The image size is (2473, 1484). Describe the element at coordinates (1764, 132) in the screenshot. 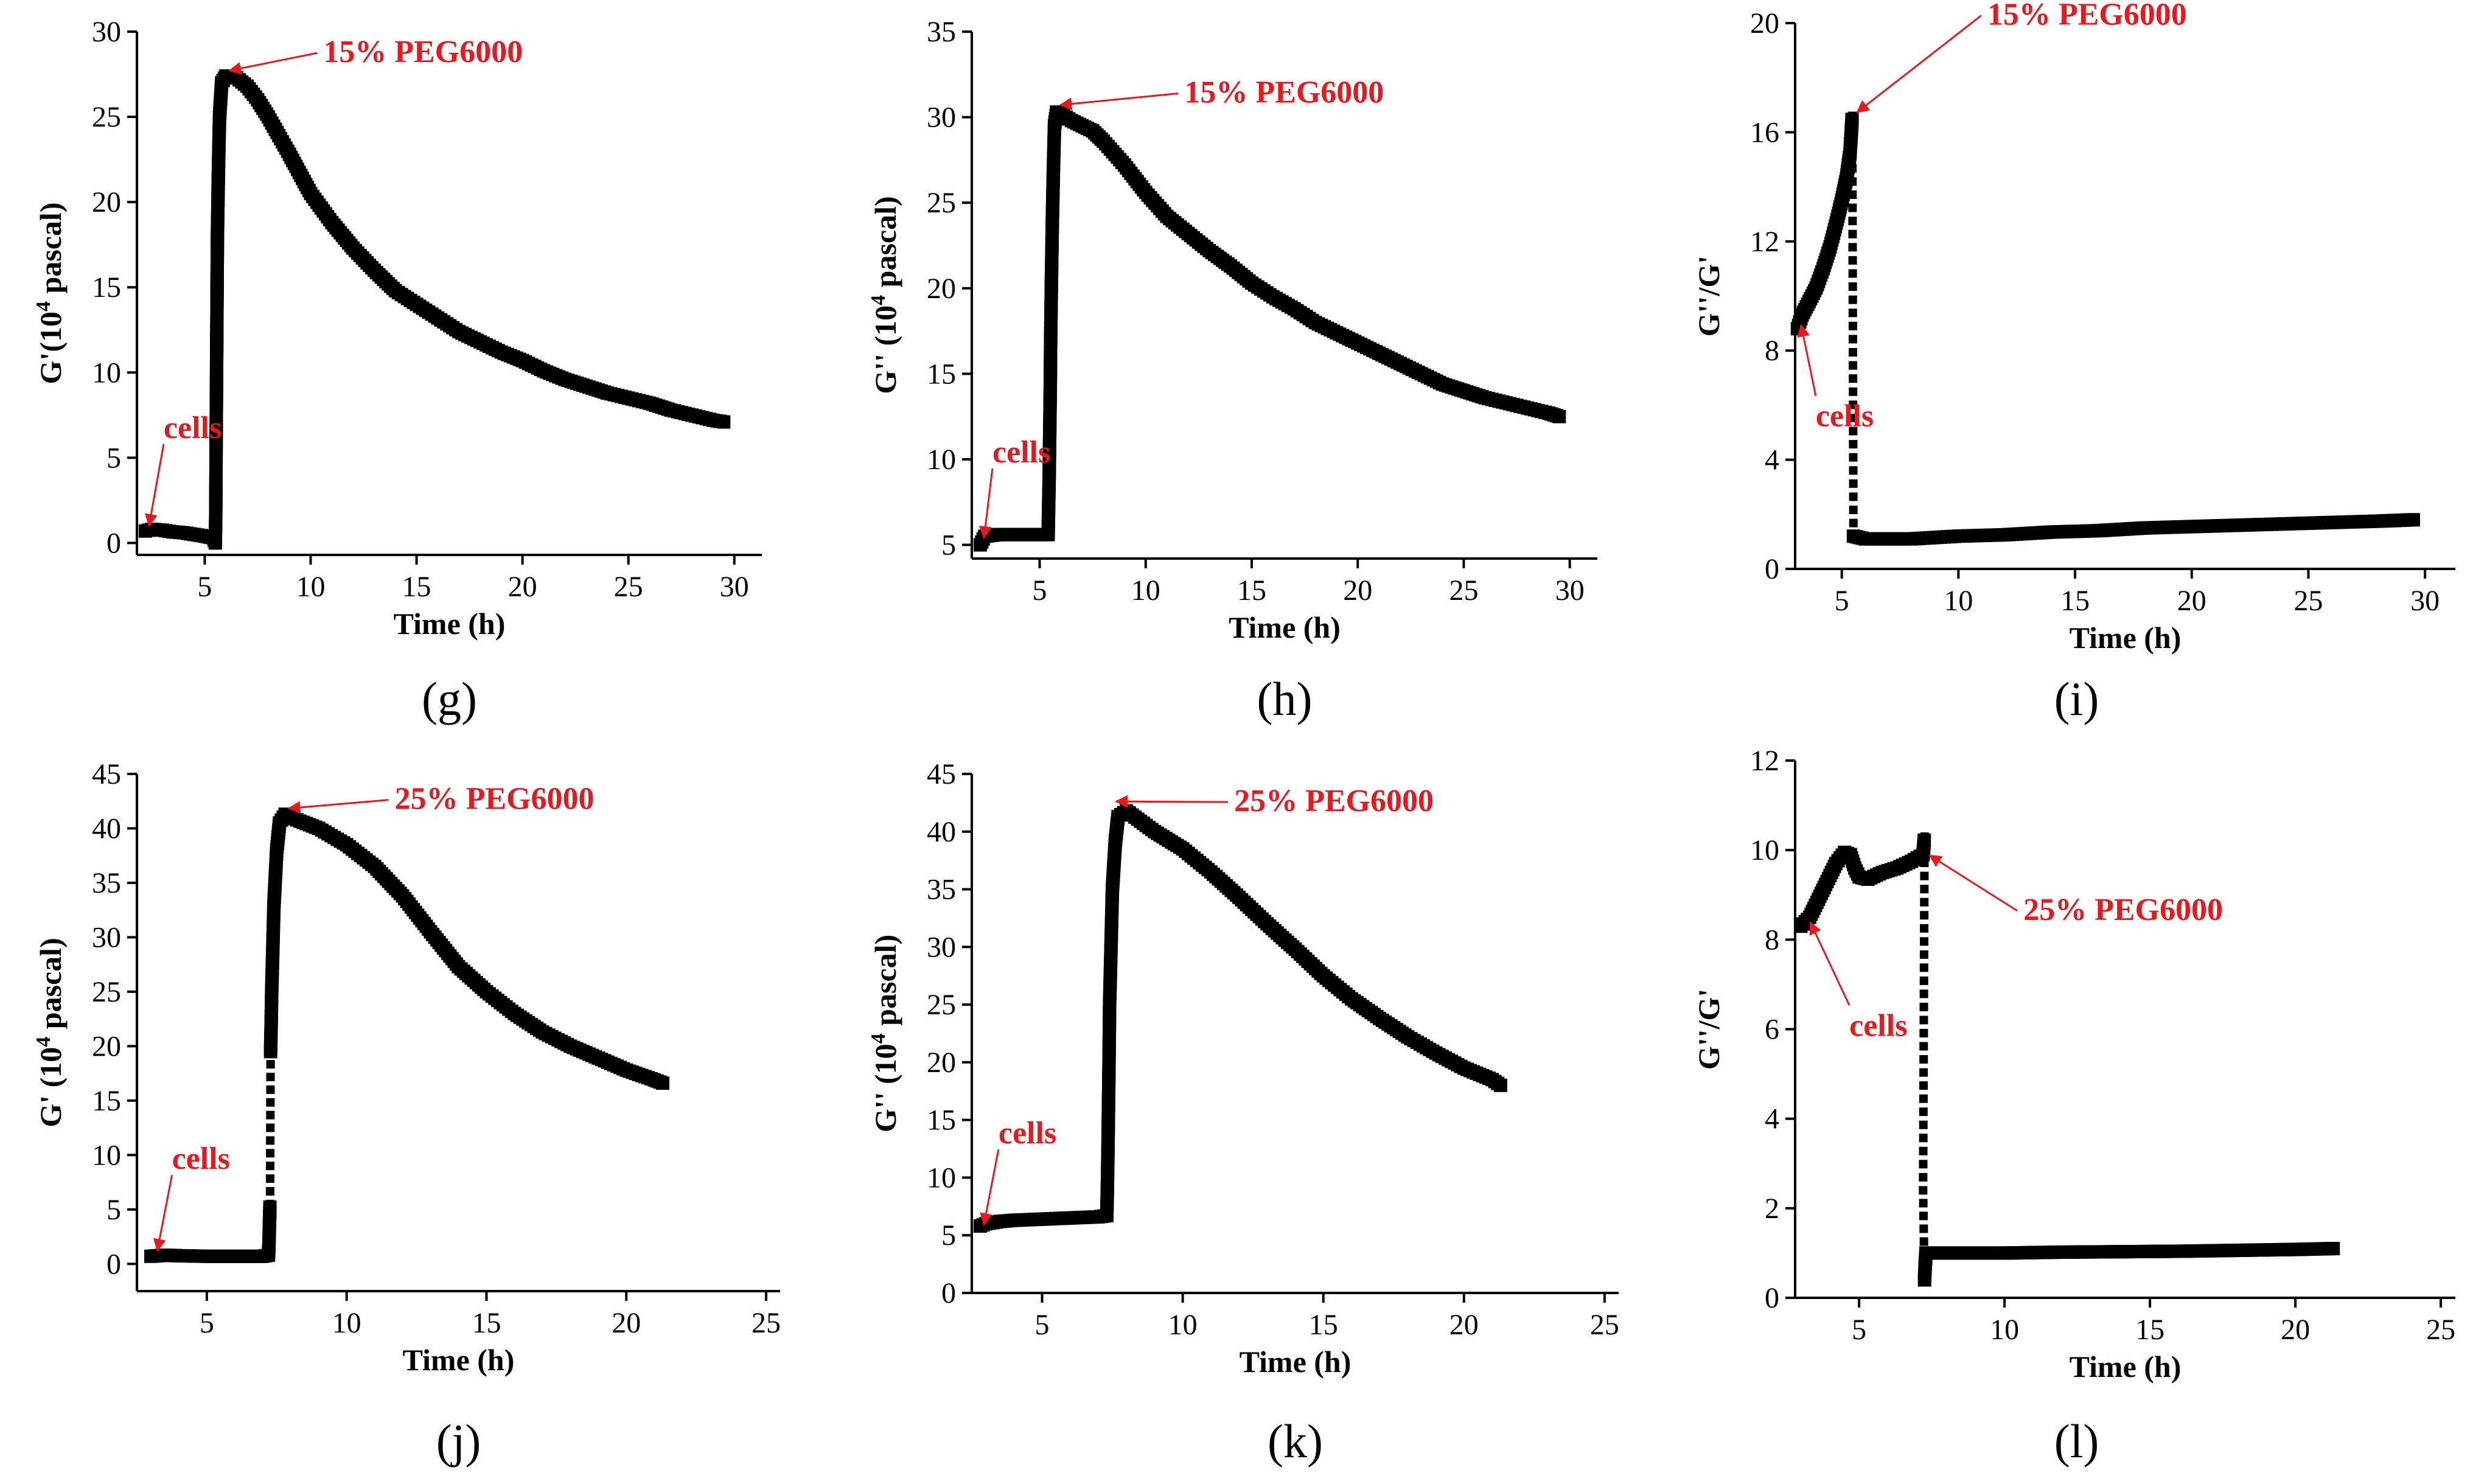

I see `y-tick-label: 16` at that location.